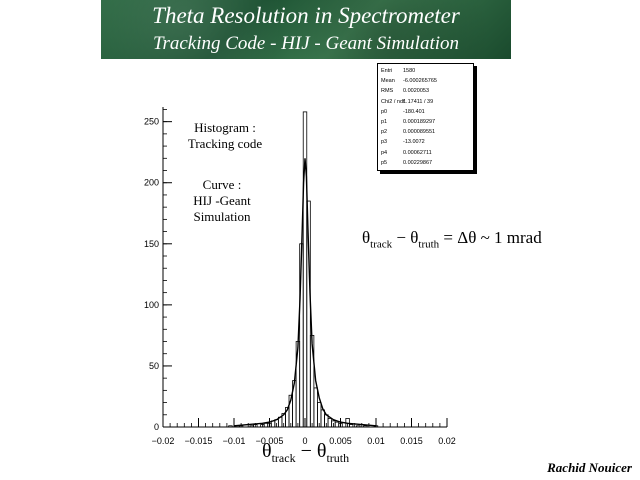  I want to click on stats-row: p1 0.000189297, so click(408, 122).